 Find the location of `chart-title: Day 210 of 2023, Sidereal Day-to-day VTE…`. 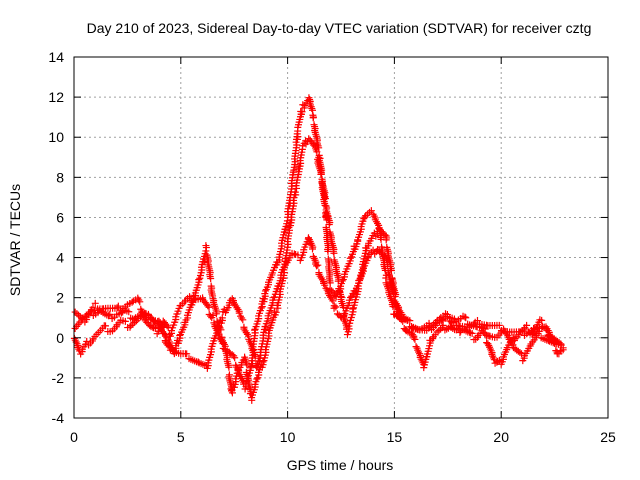

chart-title: Day 210 of 2023, Sidereal Day-to-day VTE… is located at coordinates (339, 28).